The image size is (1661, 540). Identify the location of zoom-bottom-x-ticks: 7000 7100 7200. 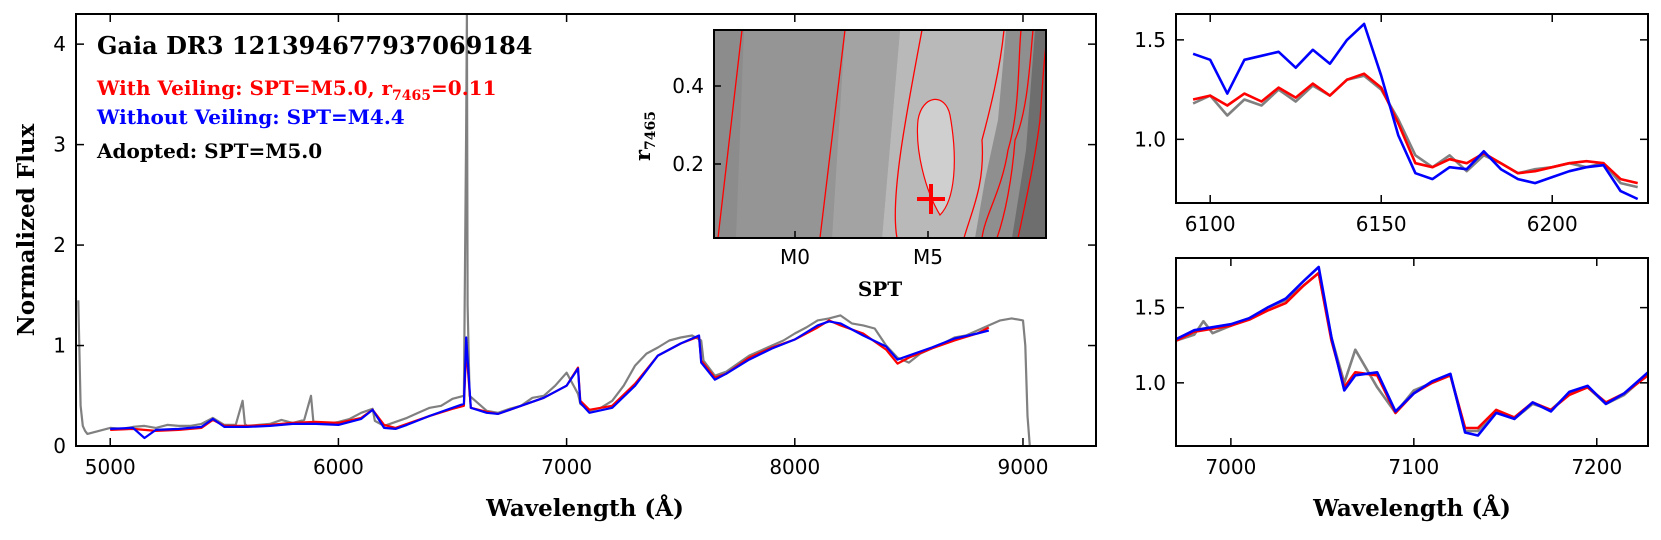
(1413, 368).